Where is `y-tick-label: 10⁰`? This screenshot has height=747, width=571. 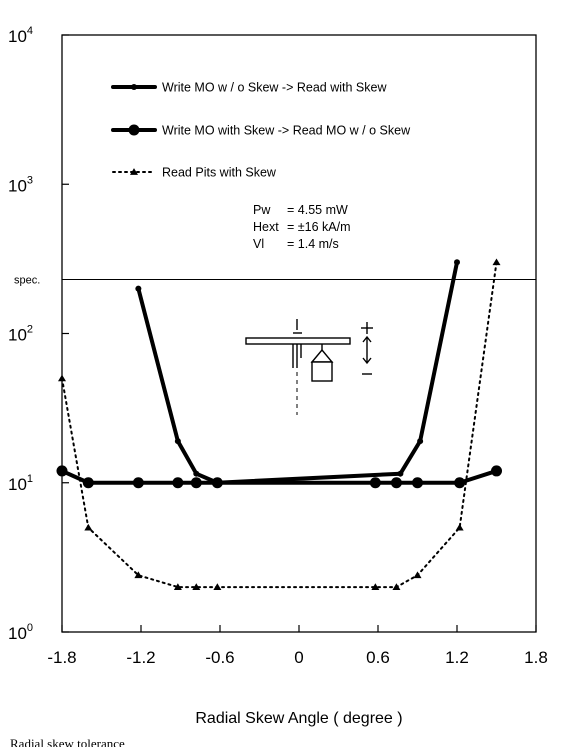
y-tick-label: 10⁰ is located at coordinates (20, 632).